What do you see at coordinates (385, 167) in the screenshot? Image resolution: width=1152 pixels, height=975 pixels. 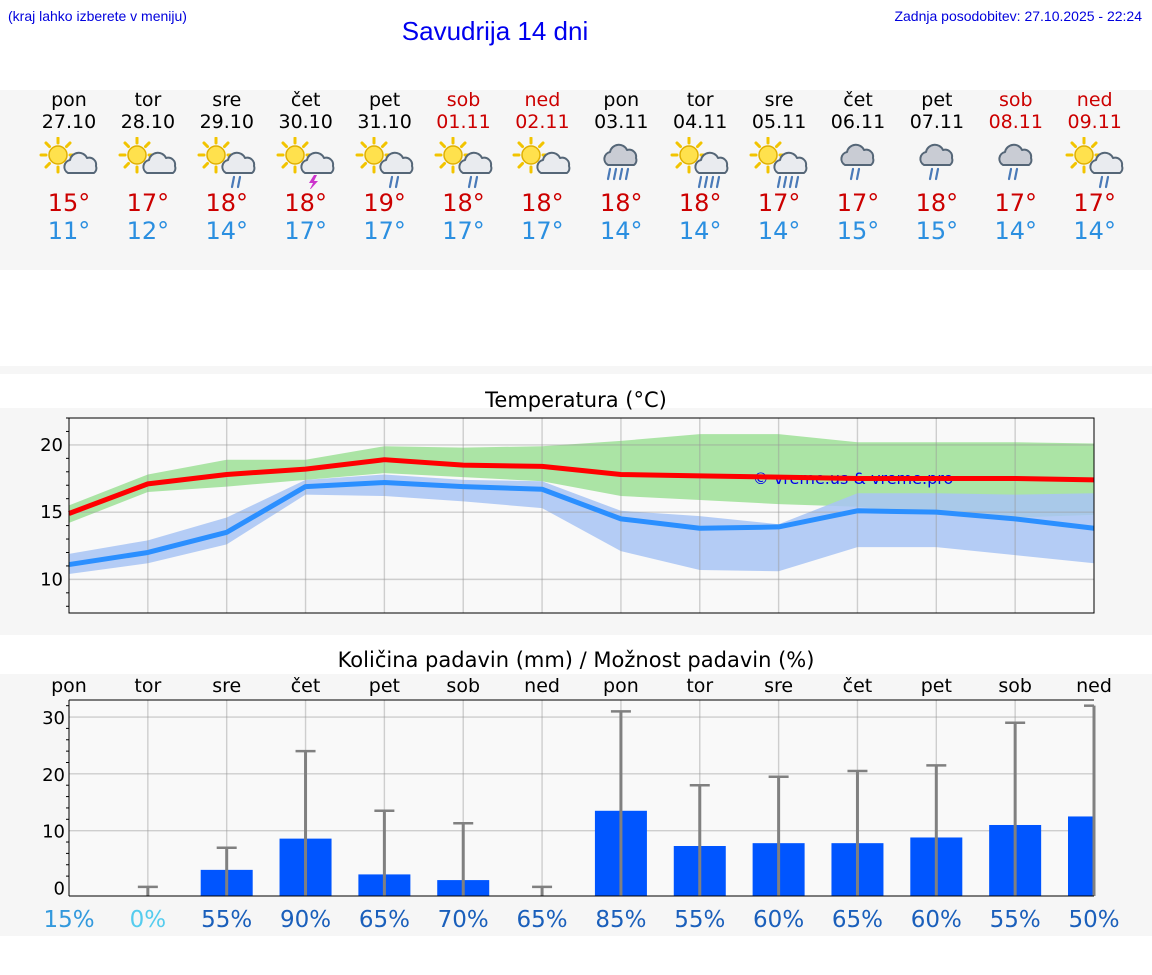 I see `day-column: pet 31.10 19° 17°` at bounding box center [385, 167].